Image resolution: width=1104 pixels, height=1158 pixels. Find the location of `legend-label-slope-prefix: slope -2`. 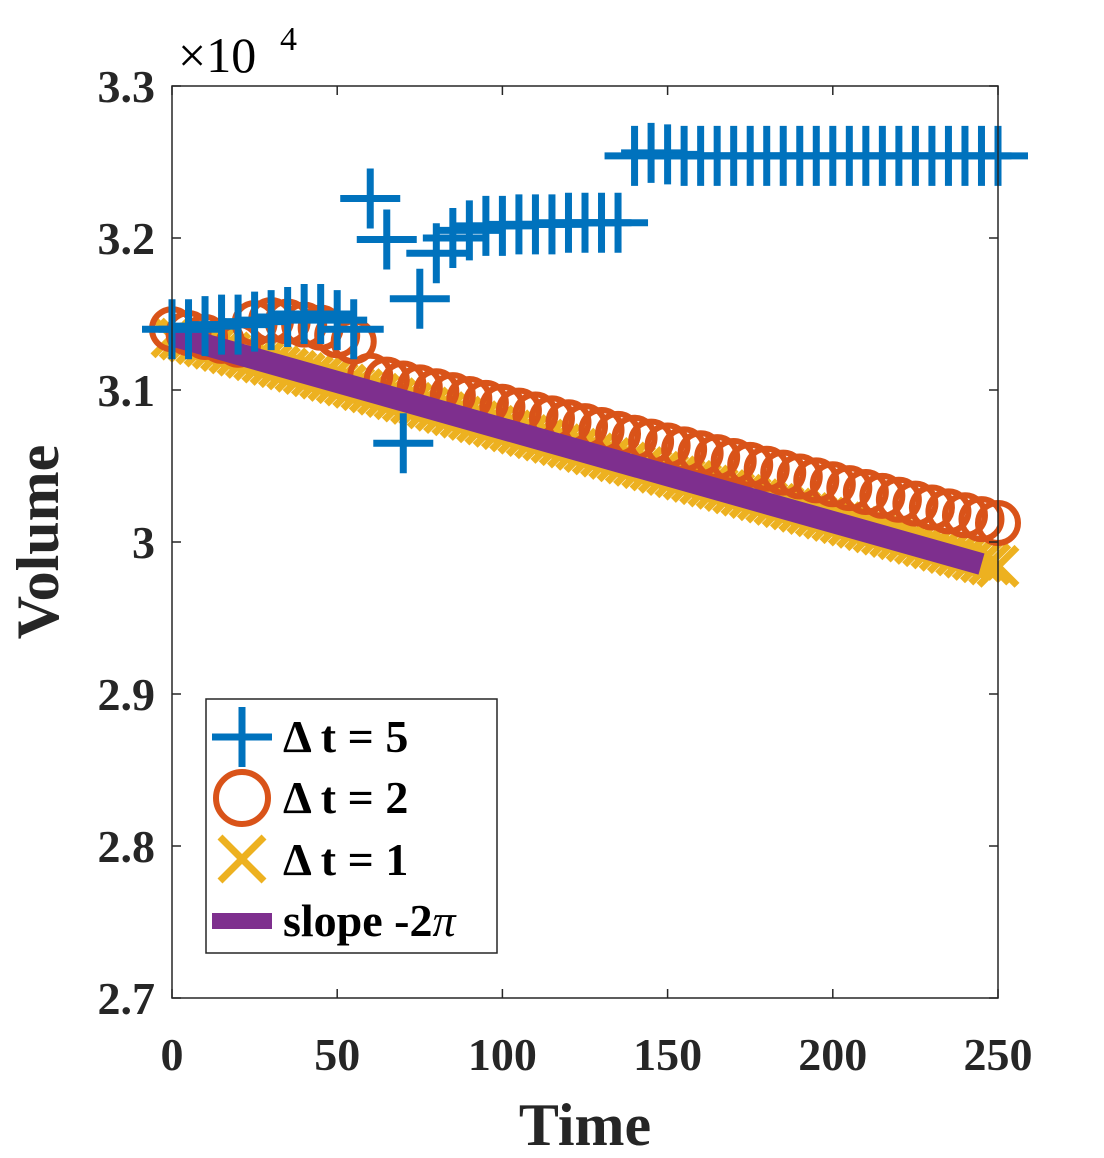

legend-label-slope-prefix: slope -2 is located at coordinates (358, 920).